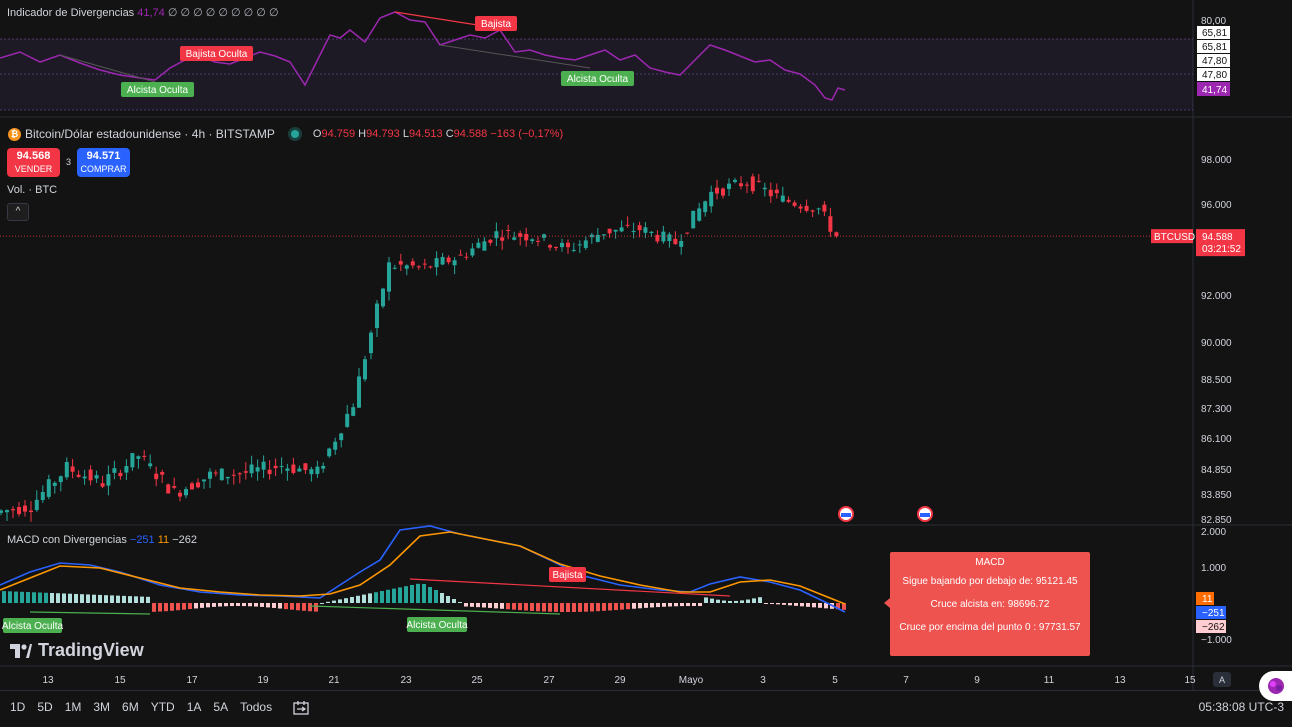 The image size is (1292, 727). What do you see at coordinates (45, 707) in the screenshot?
I see `tf-5d: 5D` at bounding box center [45, 707].